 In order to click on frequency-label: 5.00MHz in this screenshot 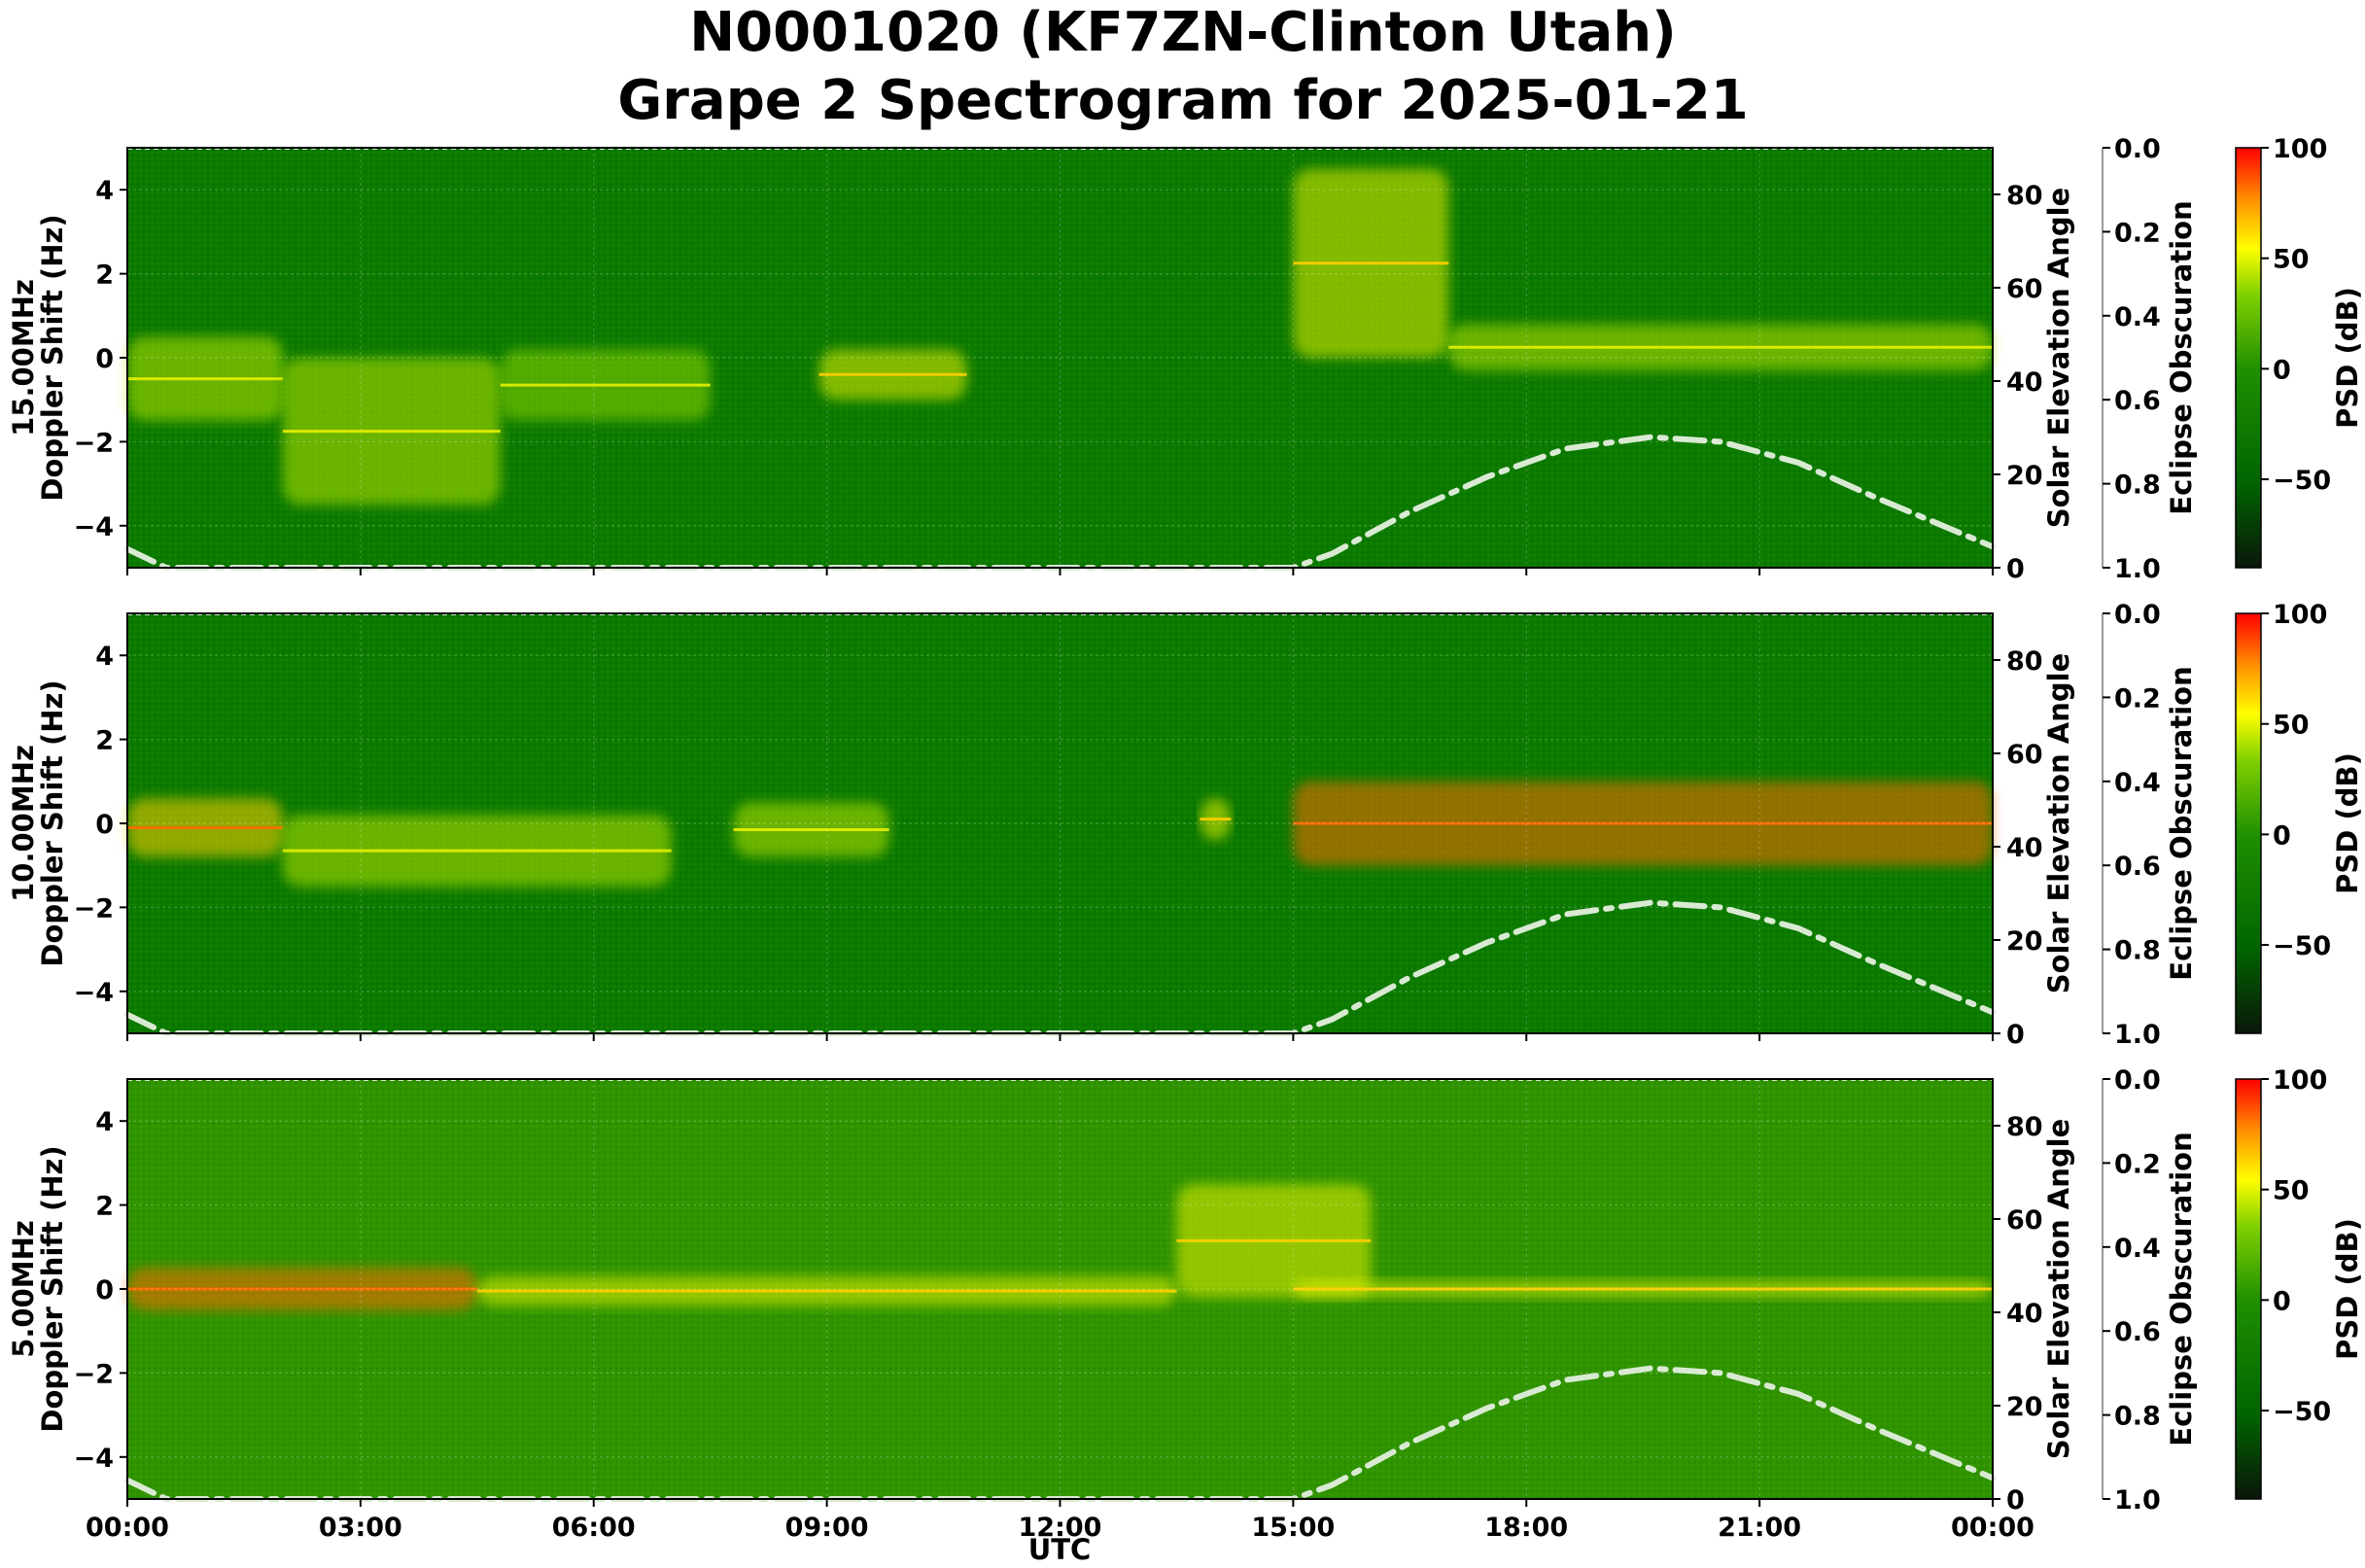, I will do `click(23, 1289)`.